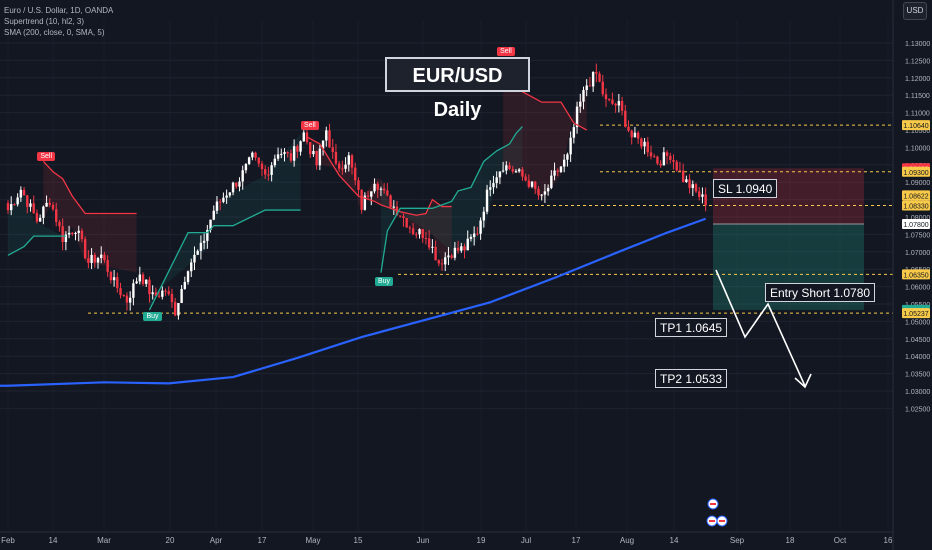  What do you see at coordinates (8, 540) in the screenshot?
I see `x-tick-label: Feb` at bounding box center [8, 540].